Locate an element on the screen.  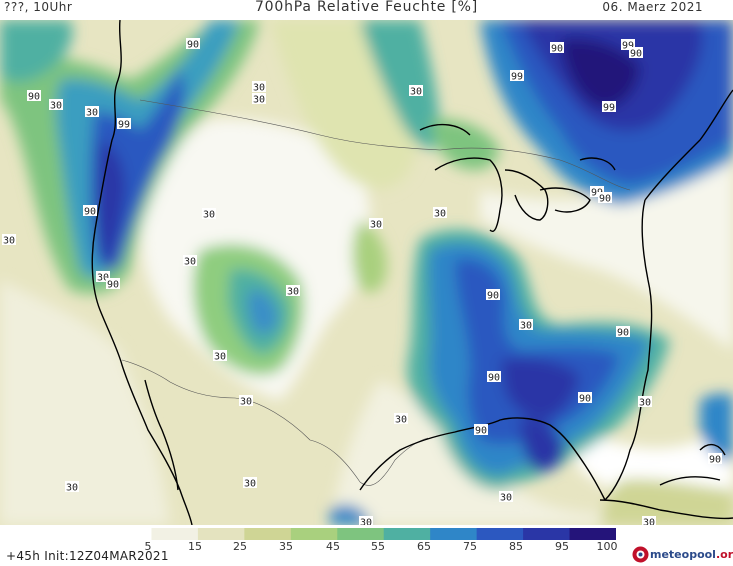
colorbar is located at coordinates (360, 534).